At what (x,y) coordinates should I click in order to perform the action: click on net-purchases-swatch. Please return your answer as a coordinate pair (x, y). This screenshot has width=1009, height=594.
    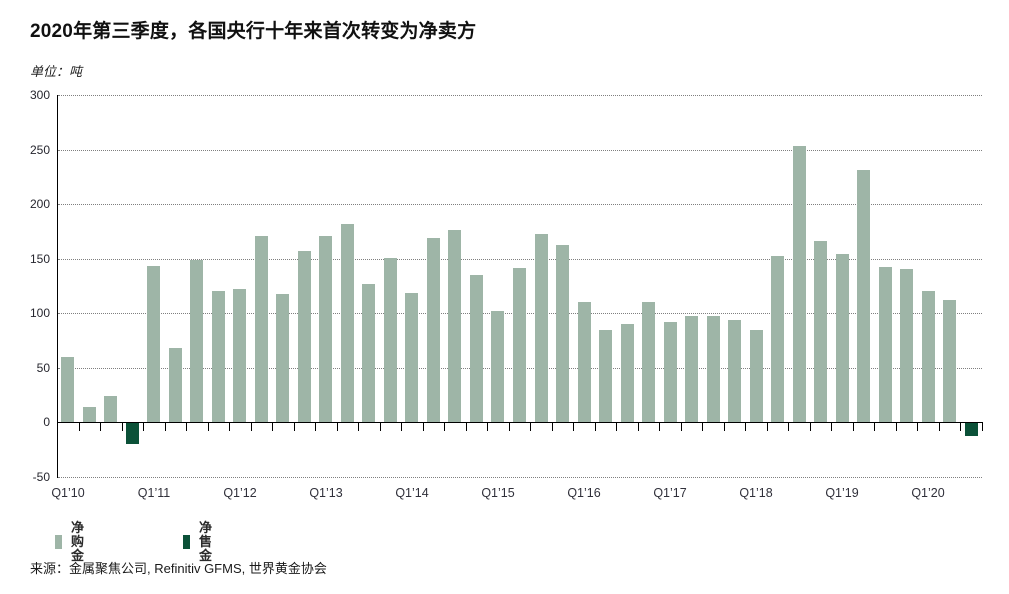
    Looking at the image, I should click on (58, 542).